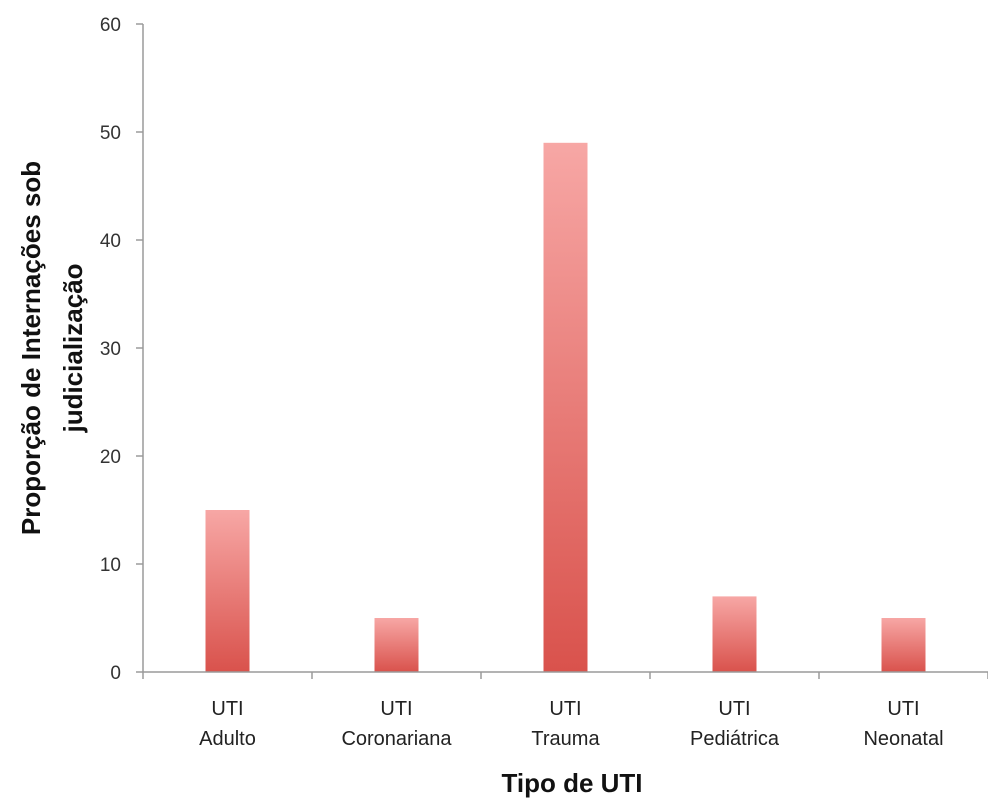  What do you see at coordinates (110, 241) in the screenshot?
I see `y-tick-label: 40` at bounding box center [110, 241].